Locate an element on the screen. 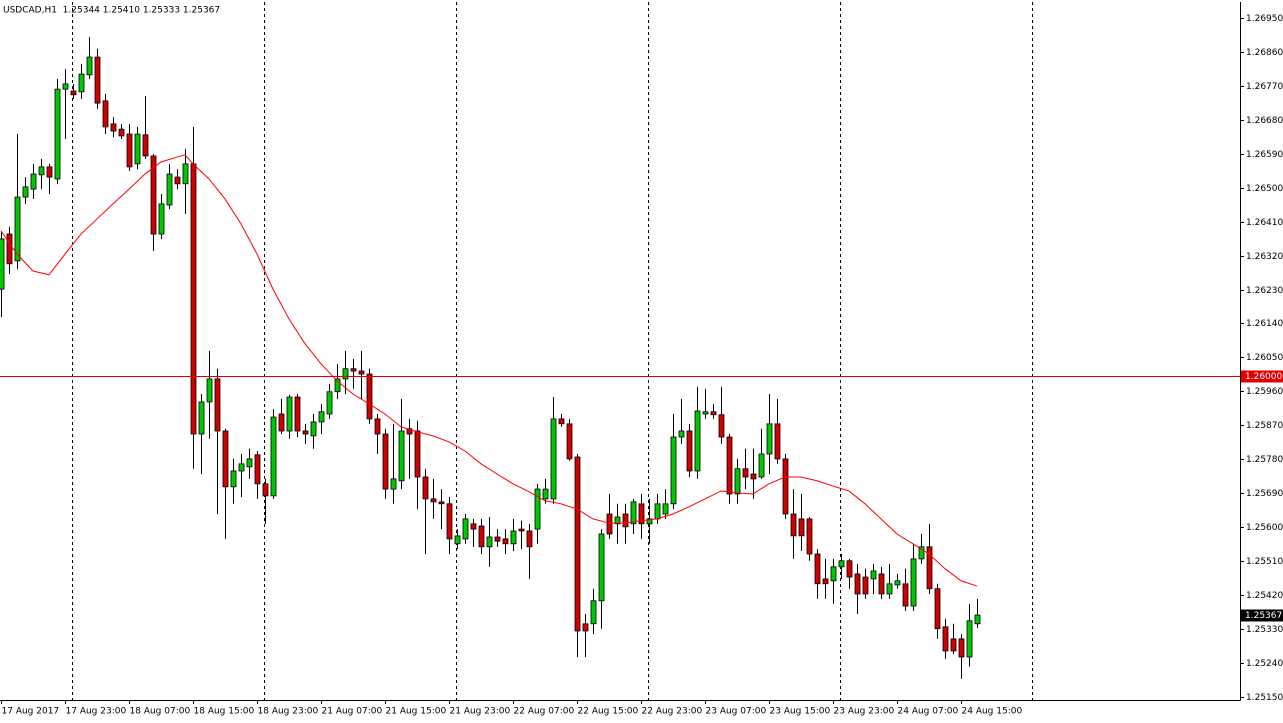 Image resolution: width=1283 pixels, height=723 pixels. y-tick-label: 1.26950 is located at coordinates (1264, 19).